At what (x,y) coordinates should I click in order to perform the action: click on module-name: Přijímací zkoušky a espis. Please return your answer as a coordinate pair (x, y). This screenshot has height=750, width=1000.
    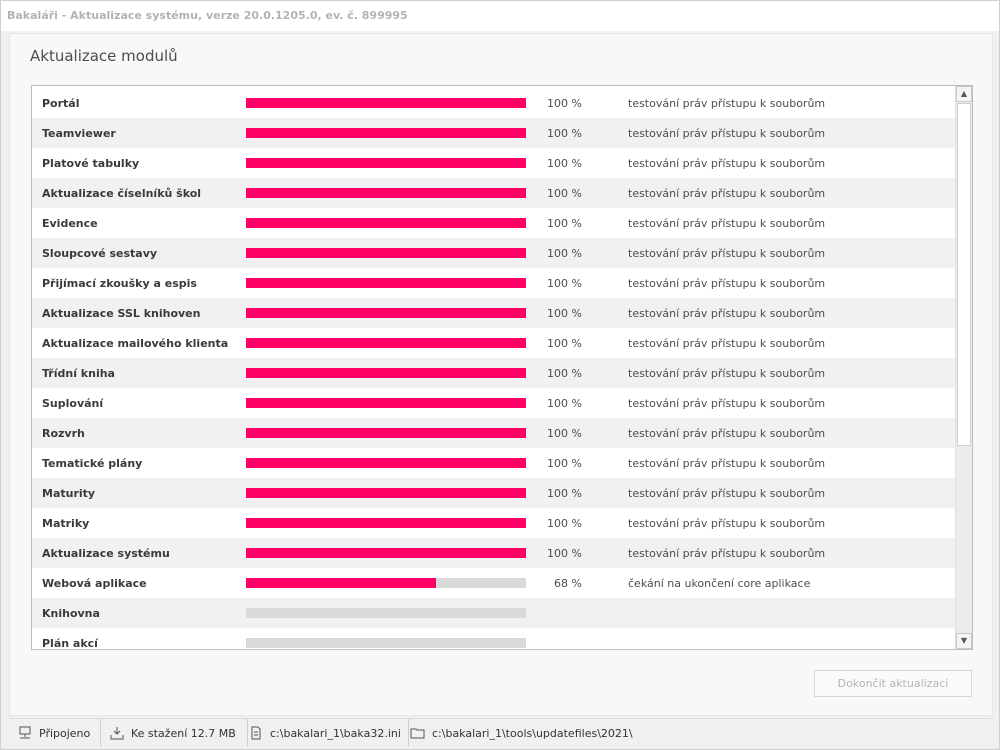
    Looking at the image, I should click on (119, 283).